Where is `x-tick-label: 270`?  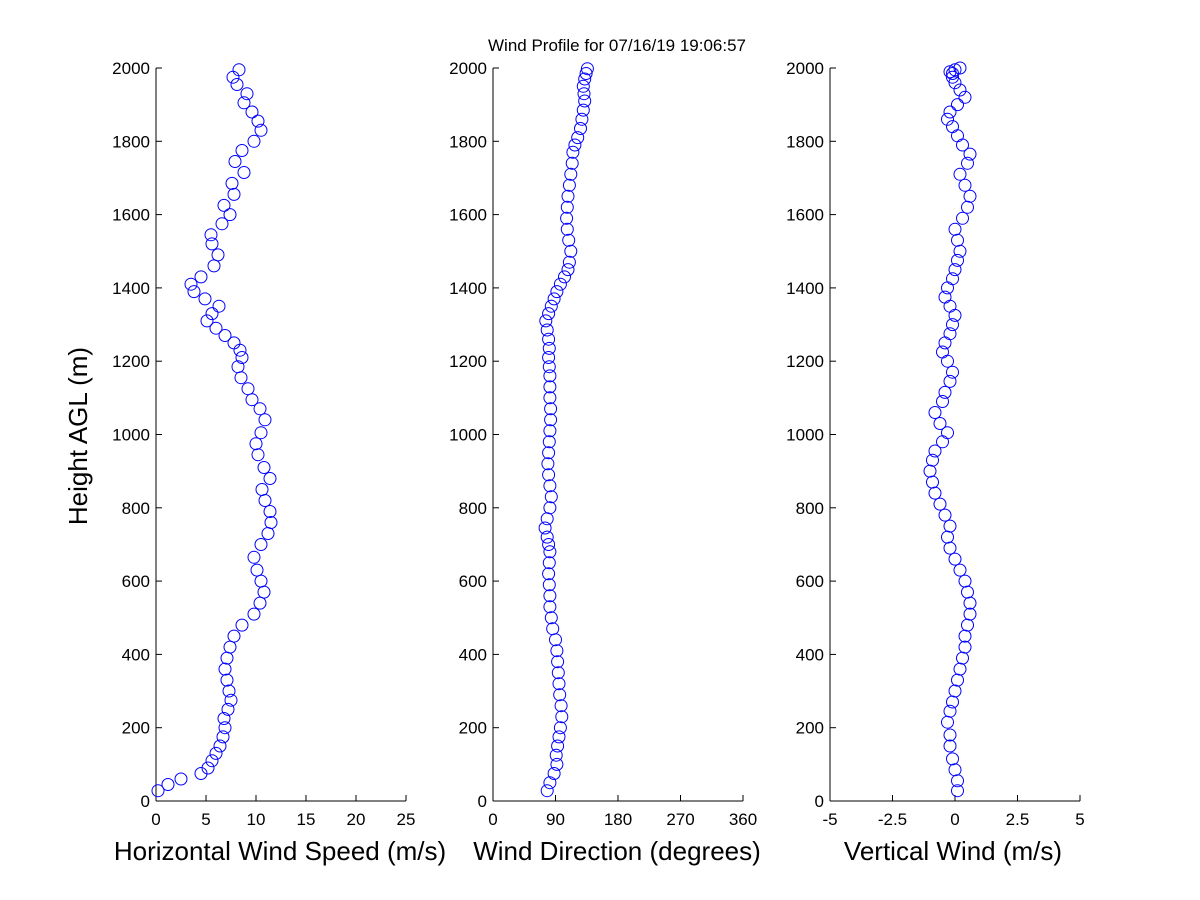
x-tick-label: 270 is located at coordinates (680, 819).